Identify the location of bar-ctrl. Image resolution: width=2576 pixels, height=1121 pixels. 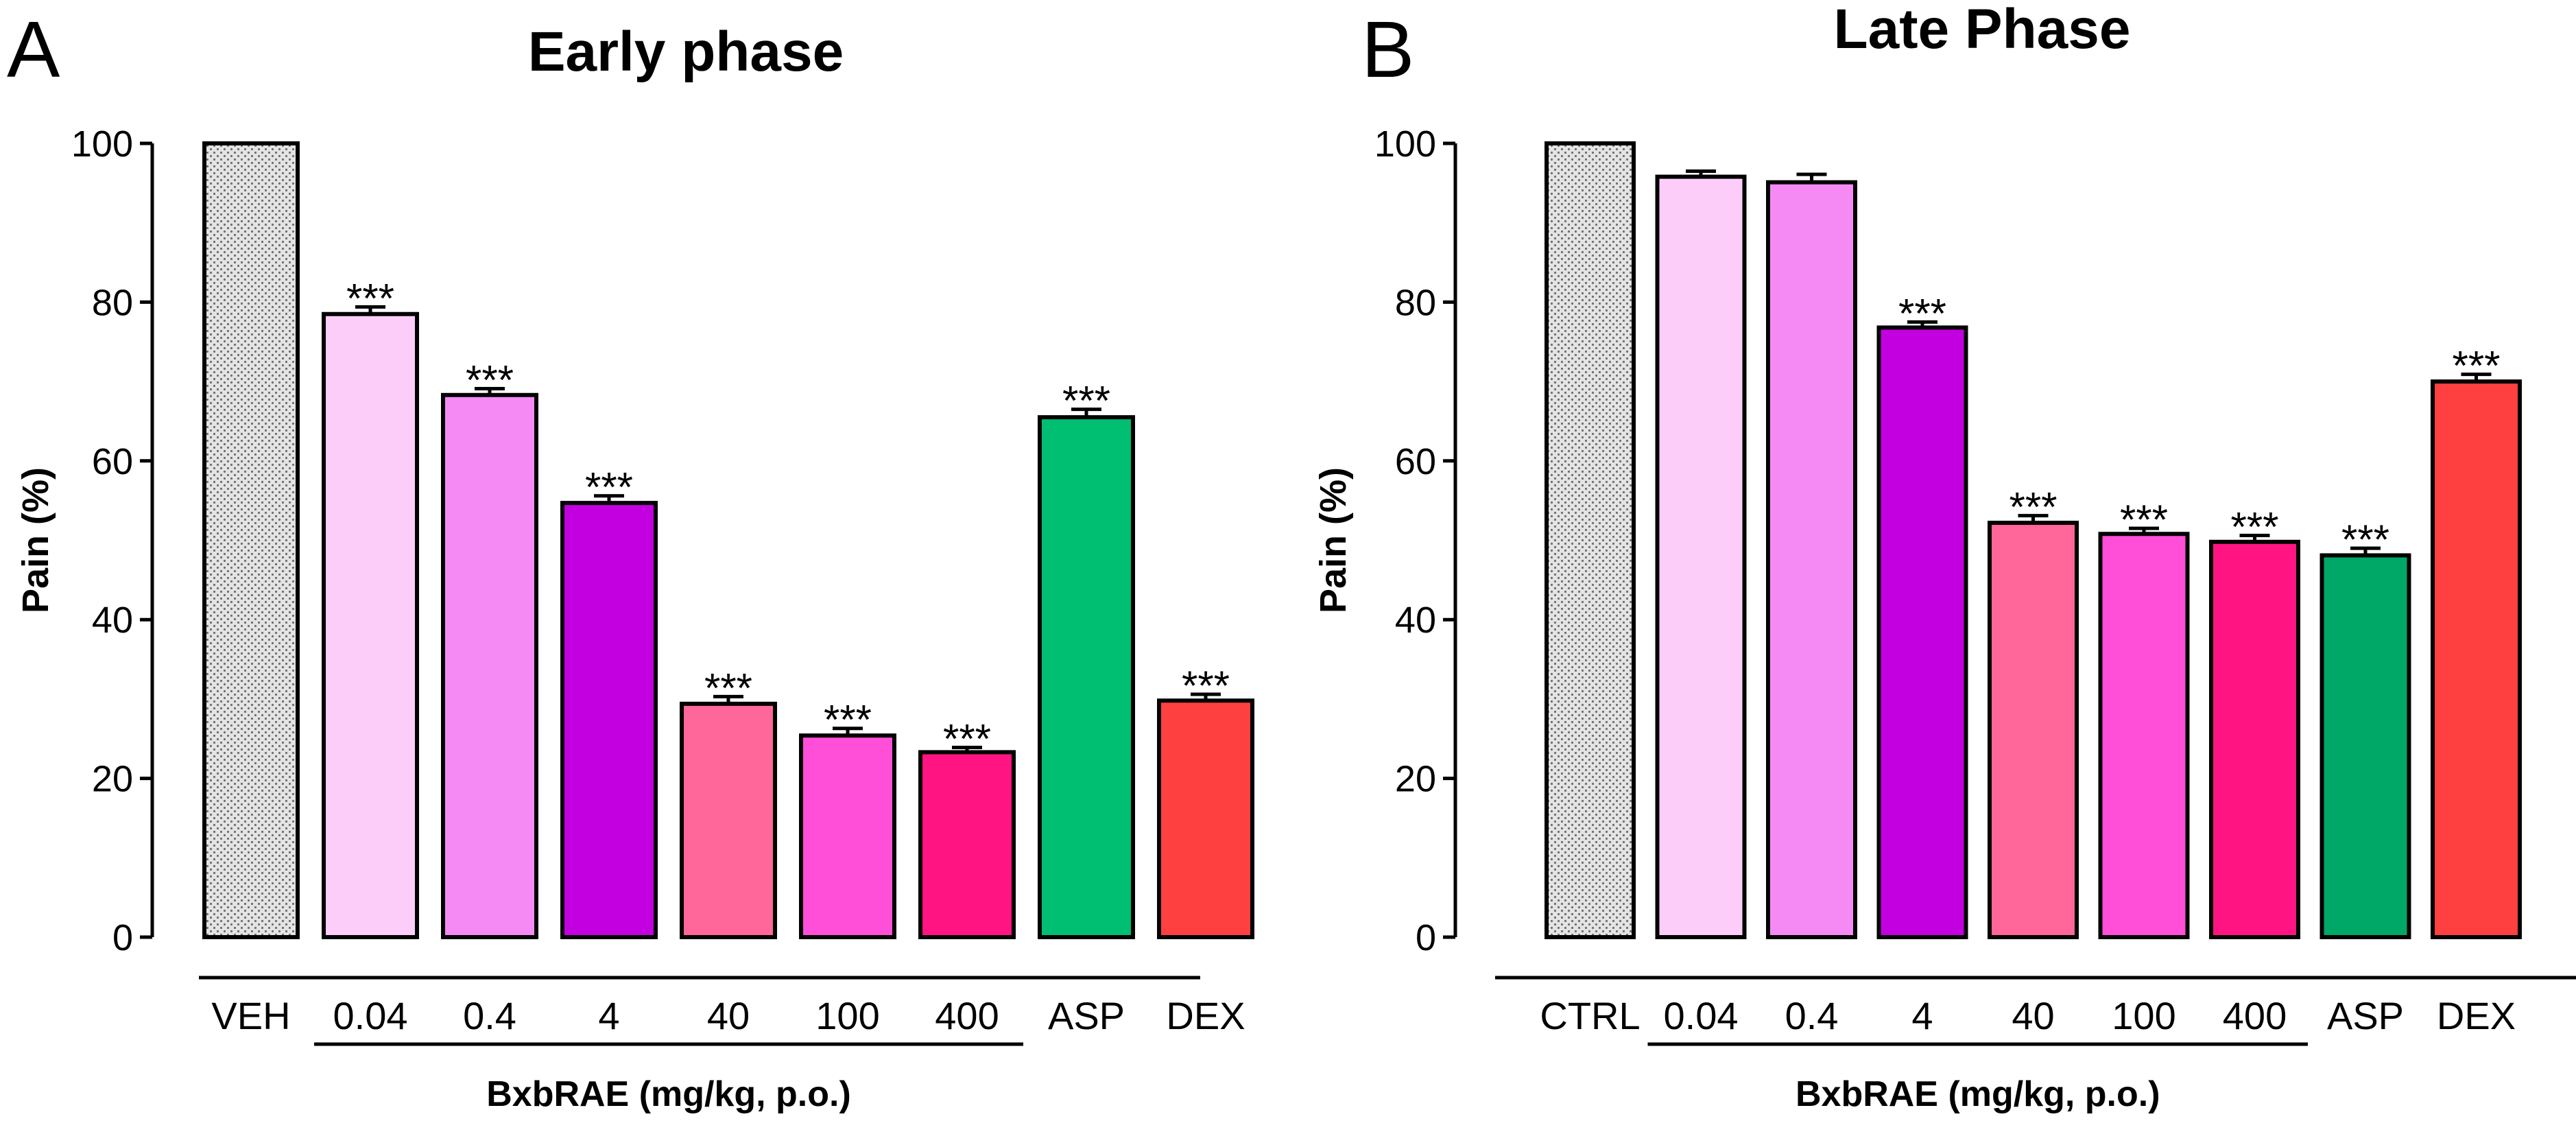
(1590, 540).